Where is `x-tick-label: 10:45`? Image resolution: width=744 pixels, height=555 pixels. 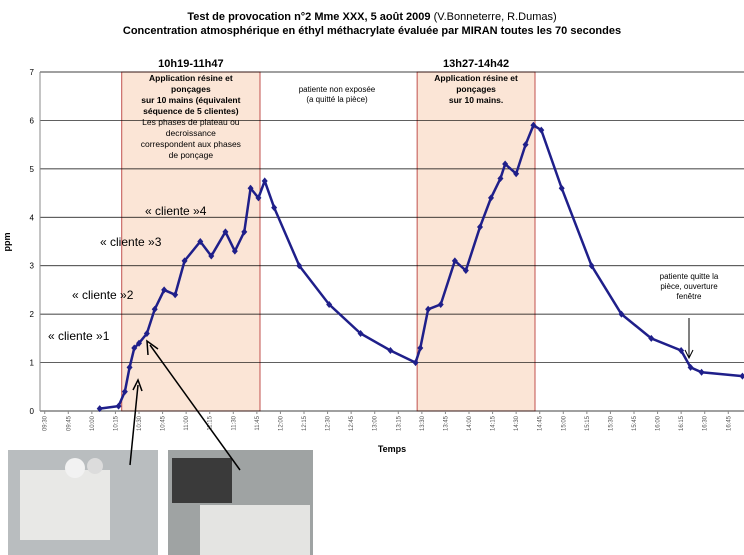
x-tick-label: 10:45 is located at coordinates (164, 423).